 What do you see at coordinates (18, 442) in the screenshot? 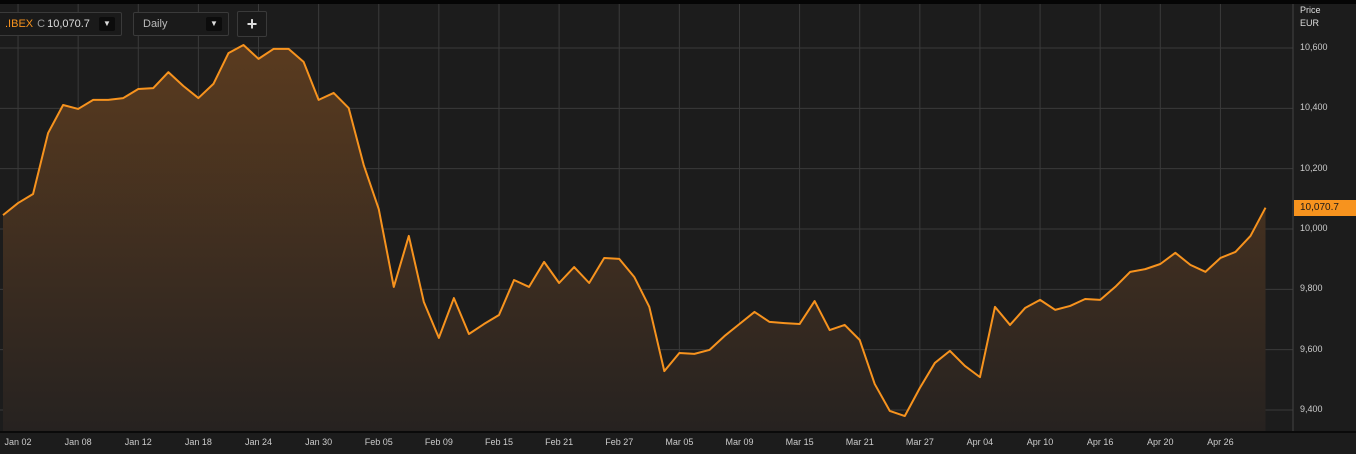
I see `x-tick-label: Jan 02` at bounding box center [18, 442].